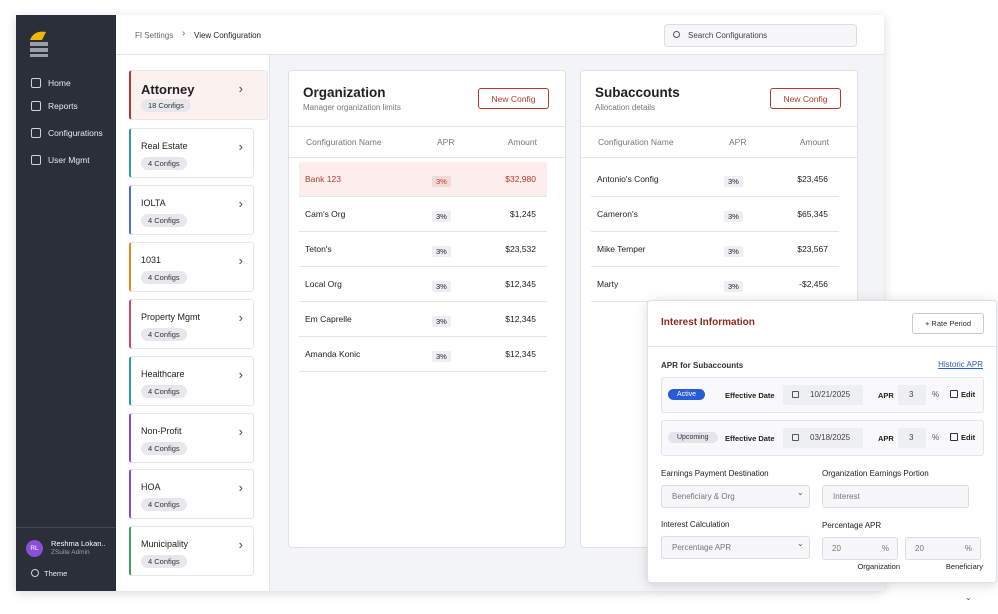 The width and height of the screenshot is (998, 614). Describe the element at coordinates (34, 548) in the screenshot. I see `avatar: RL` at that location.